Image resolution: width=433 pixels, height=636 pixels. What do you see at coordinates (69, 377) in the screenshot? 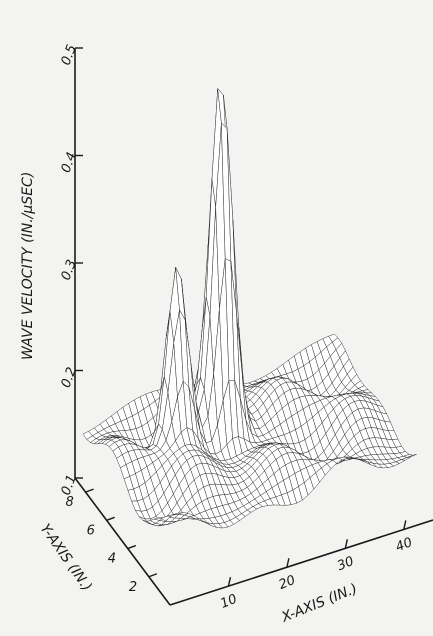
I see `z-tick-label: 0.2` at bounding box center [69, 377].